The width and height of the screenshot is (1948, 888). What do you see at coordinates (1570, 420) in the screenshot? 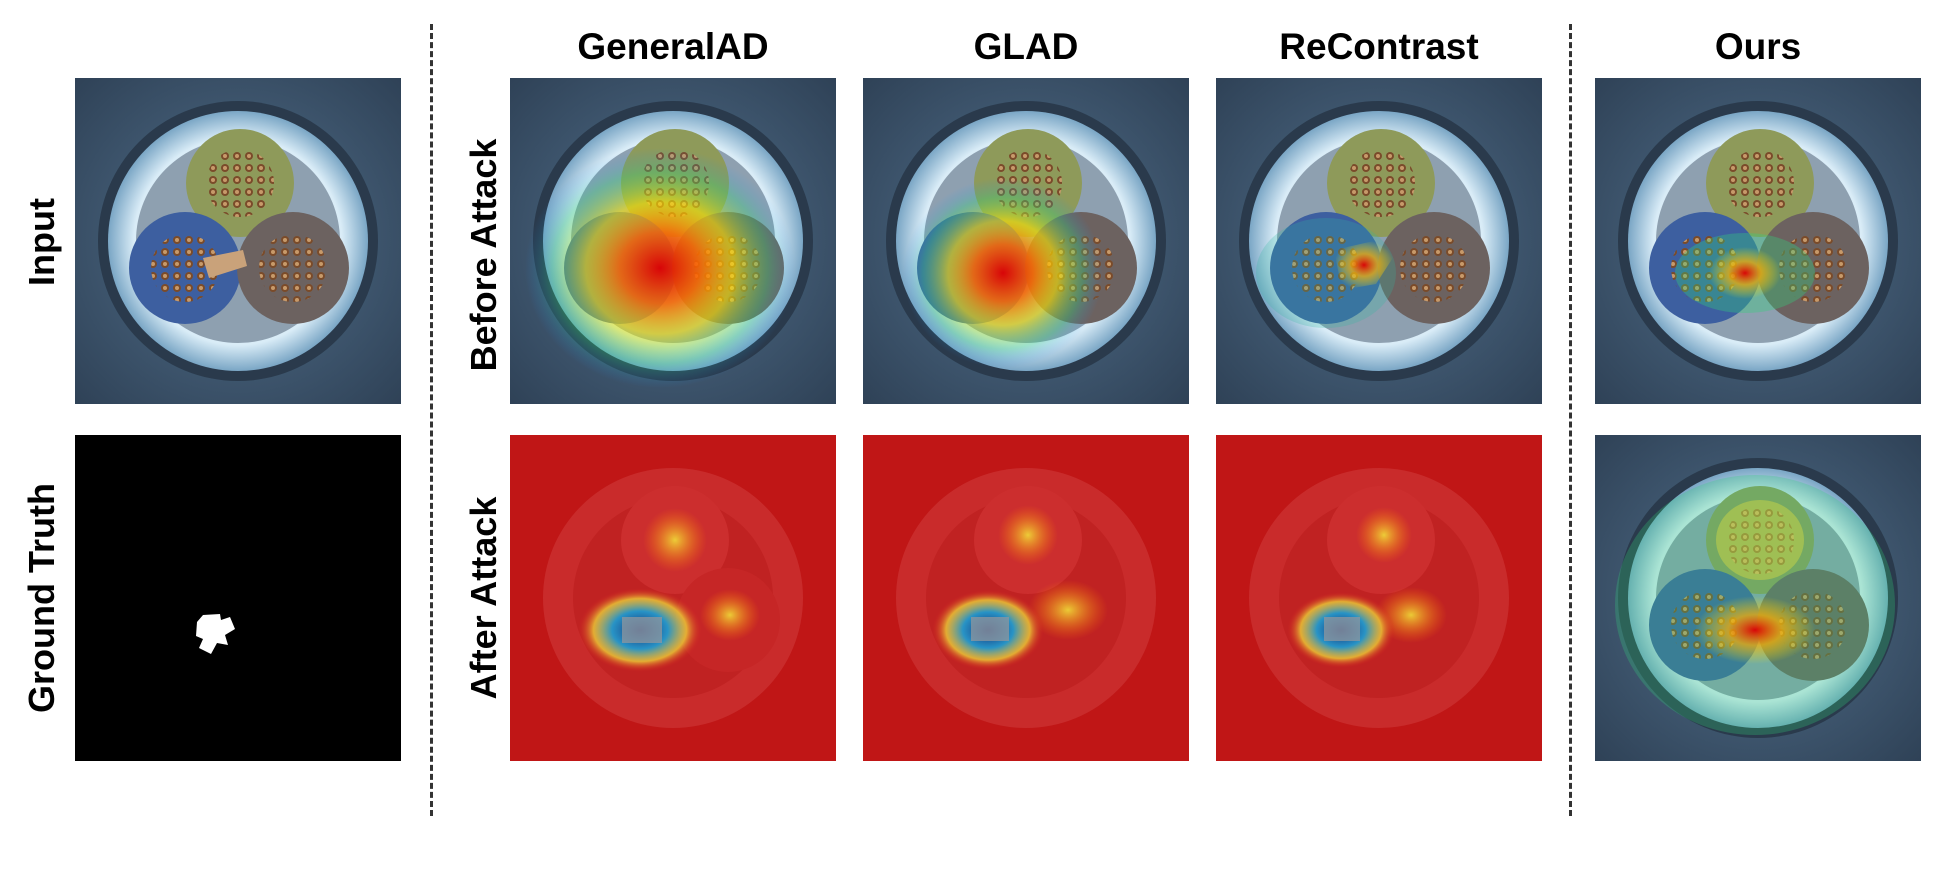
I see `separator-right` at bounding box center [1570, 420].